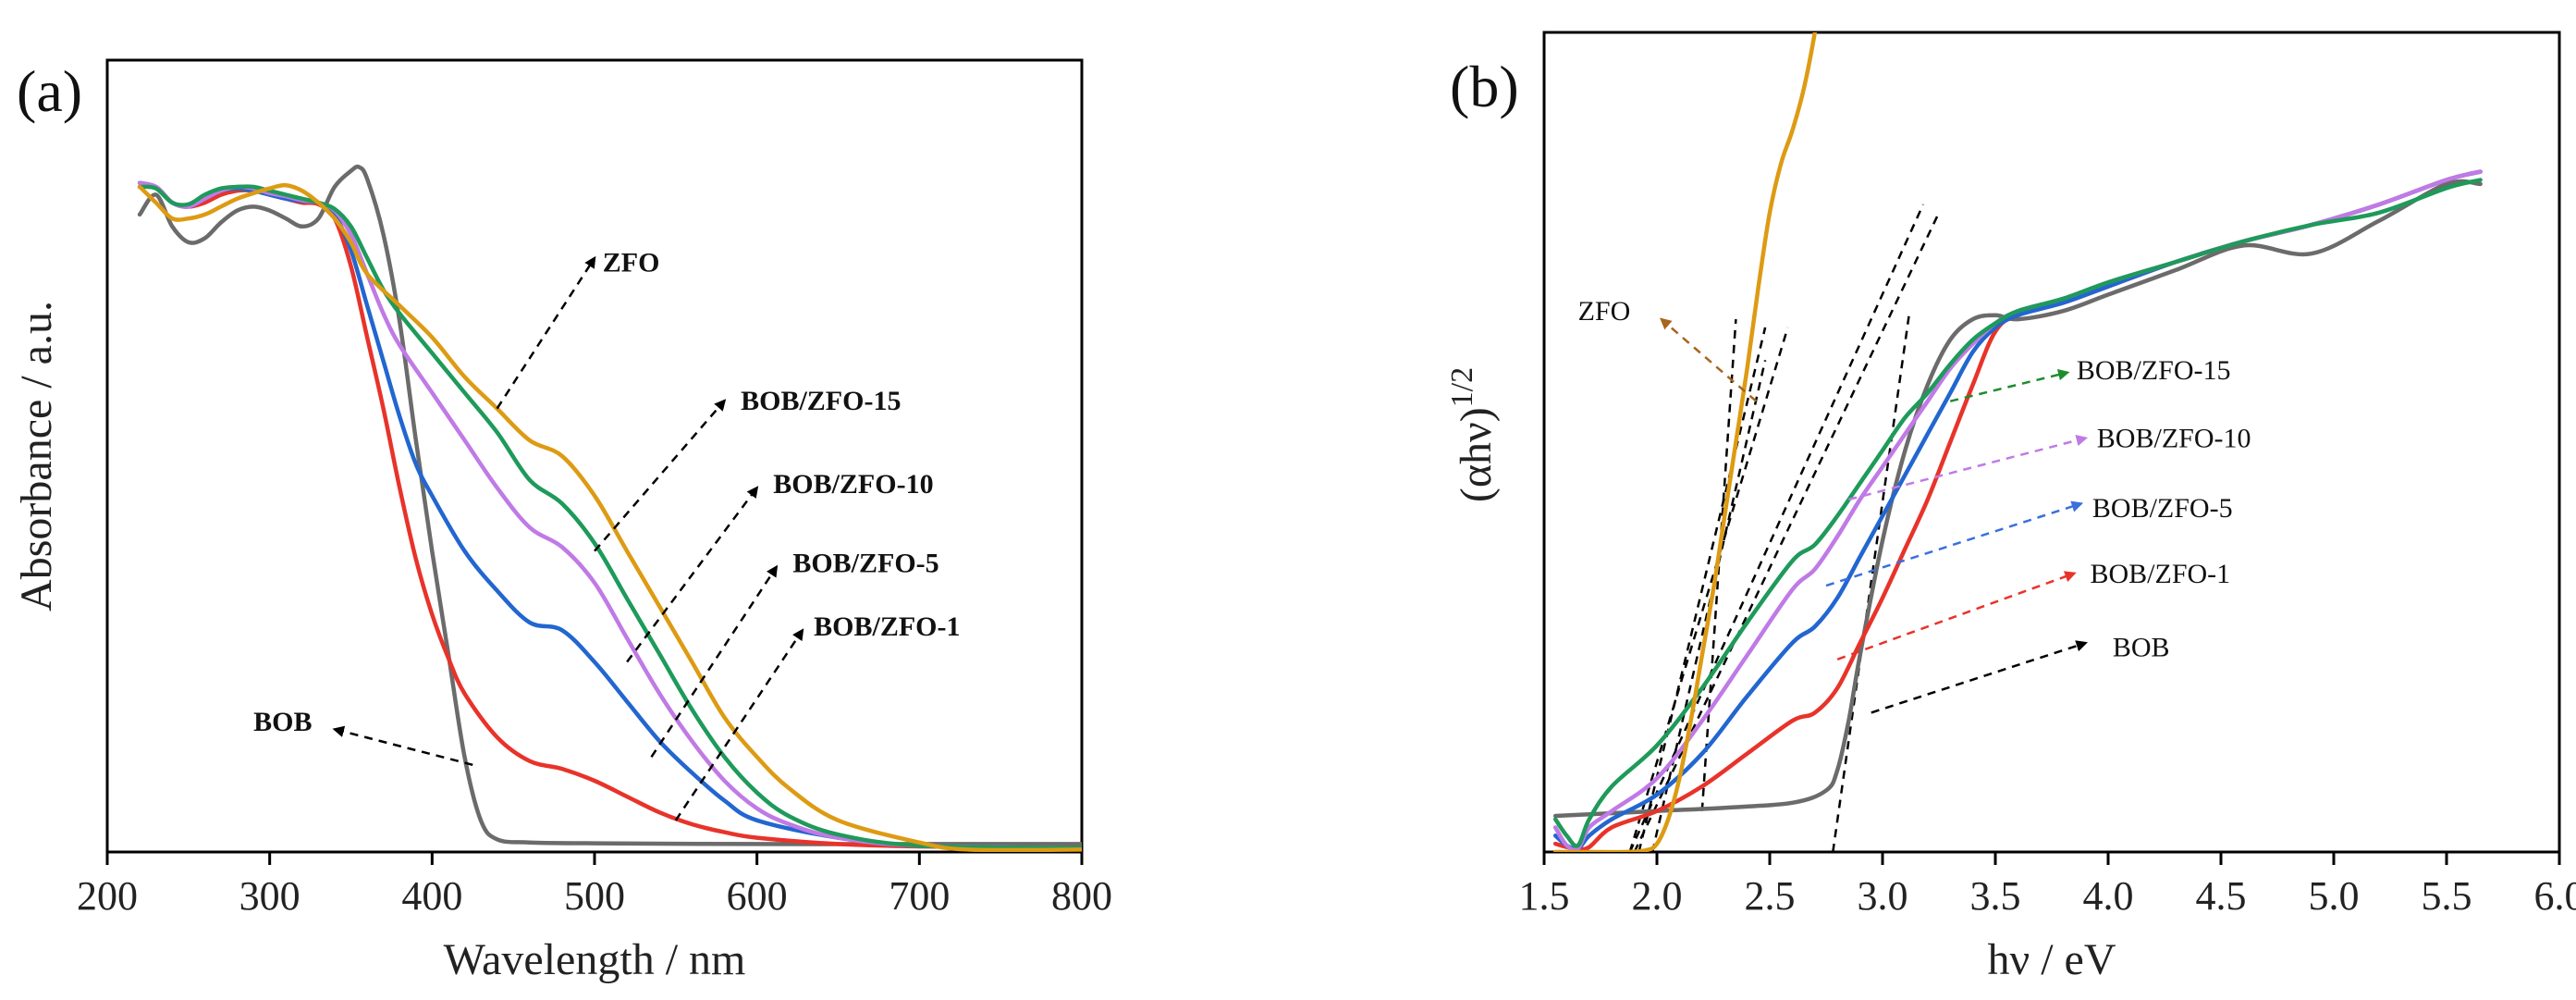 The height and width of the screenshot is (1000, 2576). I want to click on x-axis-title: Wavelength / nm, so click(595, 959).